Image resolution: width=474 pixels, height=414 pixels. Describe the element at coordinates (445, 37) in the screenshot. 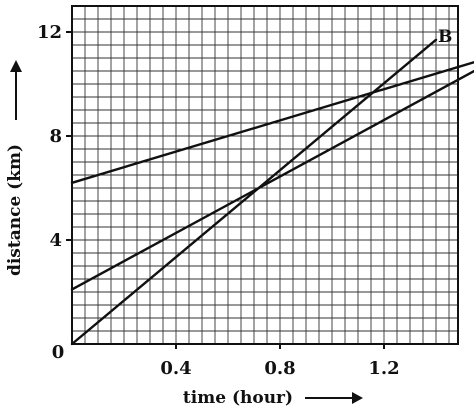

I see `series-label-B: B` at that location.